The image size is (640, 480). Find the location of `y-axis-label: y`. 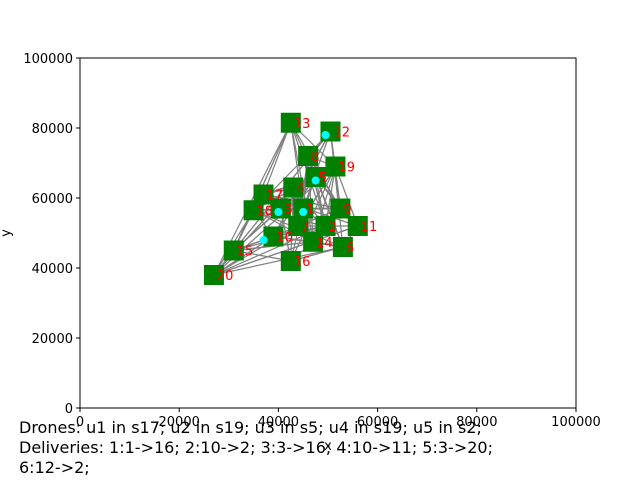

y-axis-label: y is located at coordinates (7, 233).